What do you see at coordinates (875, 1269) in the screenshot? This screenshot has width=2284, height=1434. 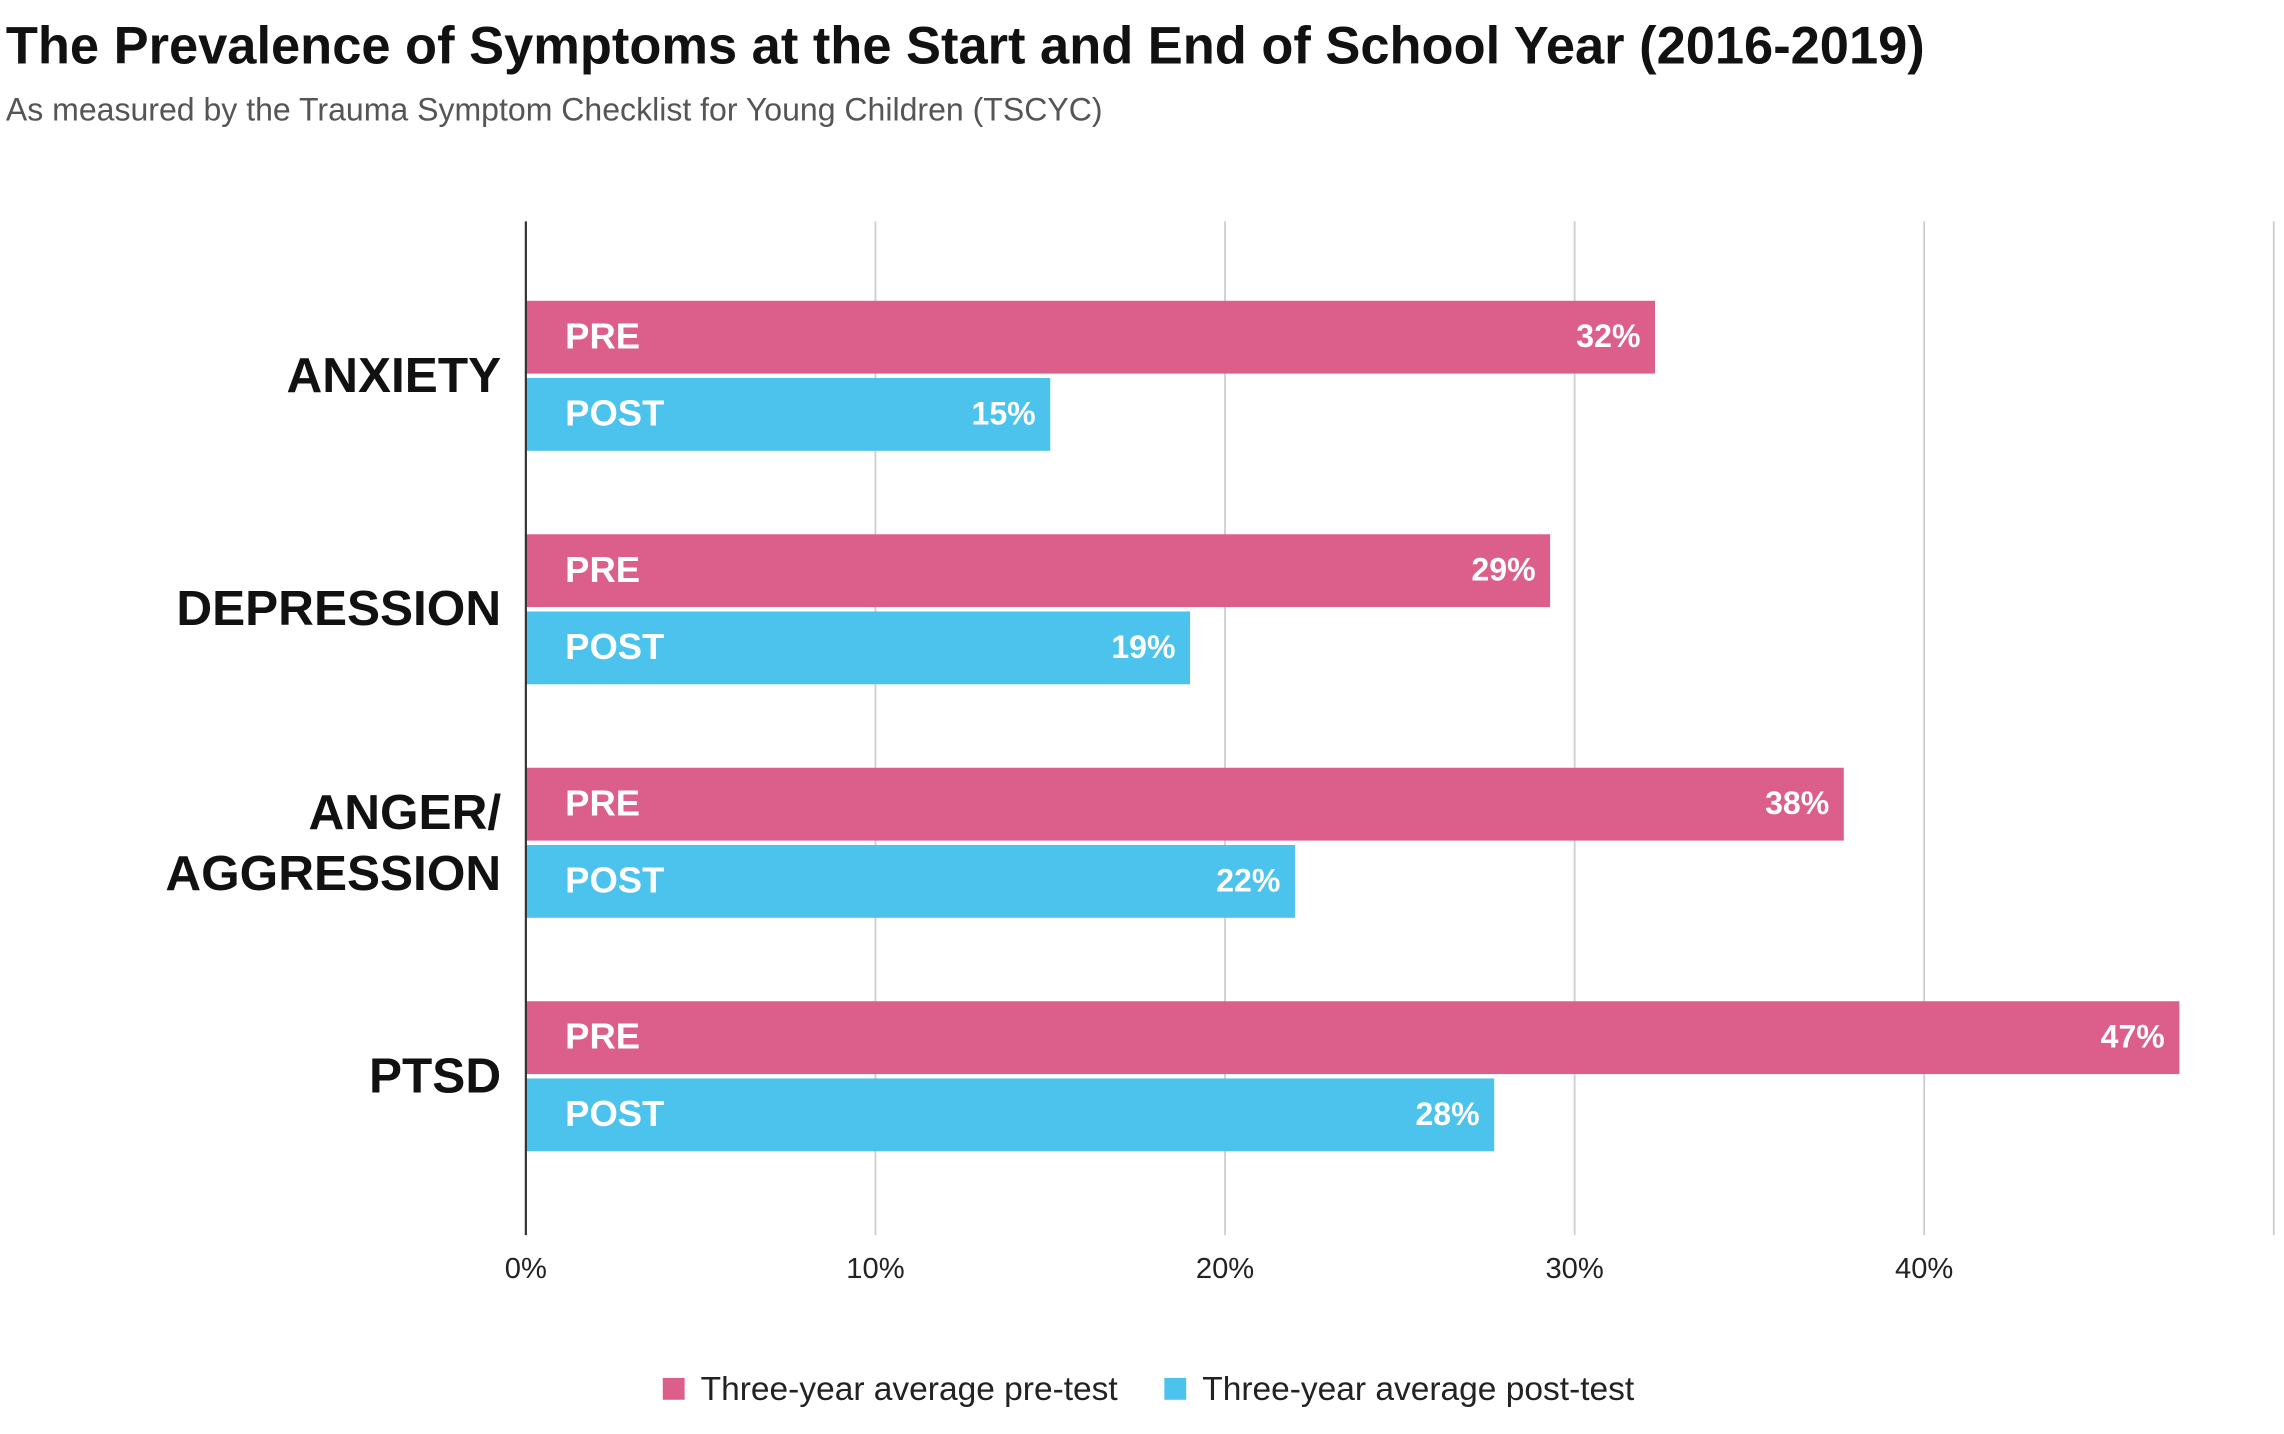 I see `x-tick-label: 10%` at bounding box center [875, 1269].